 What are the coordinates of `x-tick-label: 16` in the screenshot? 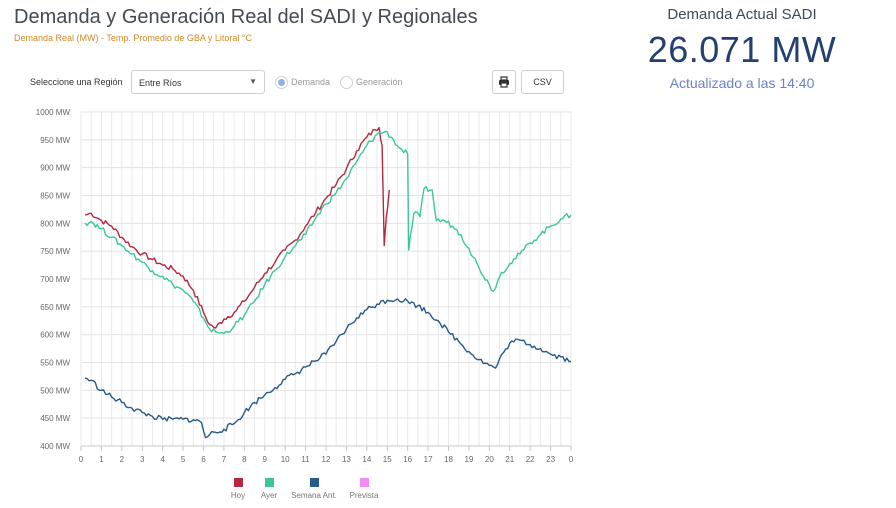 It's located at (407, 459).